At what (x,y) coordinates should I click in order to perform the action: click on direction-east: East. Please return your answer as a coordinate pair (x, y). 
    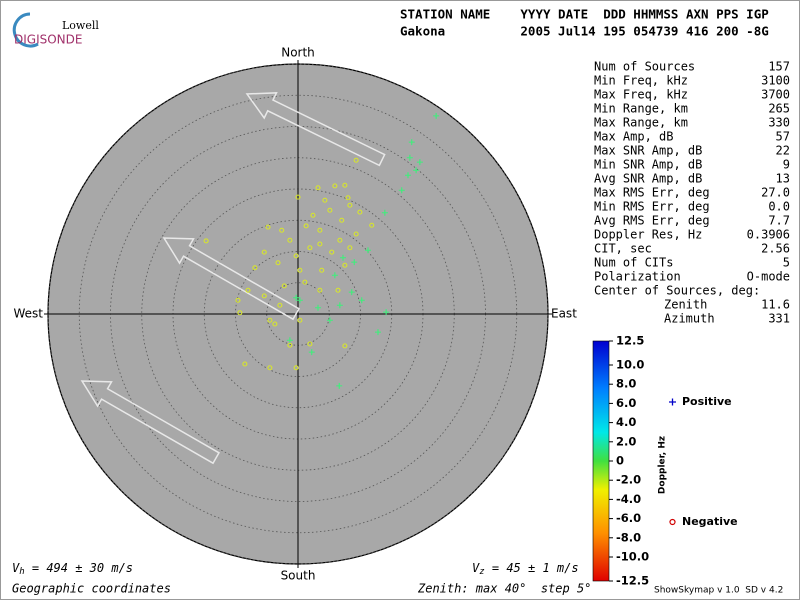
    Looking at the image, I should click on (564, 314).